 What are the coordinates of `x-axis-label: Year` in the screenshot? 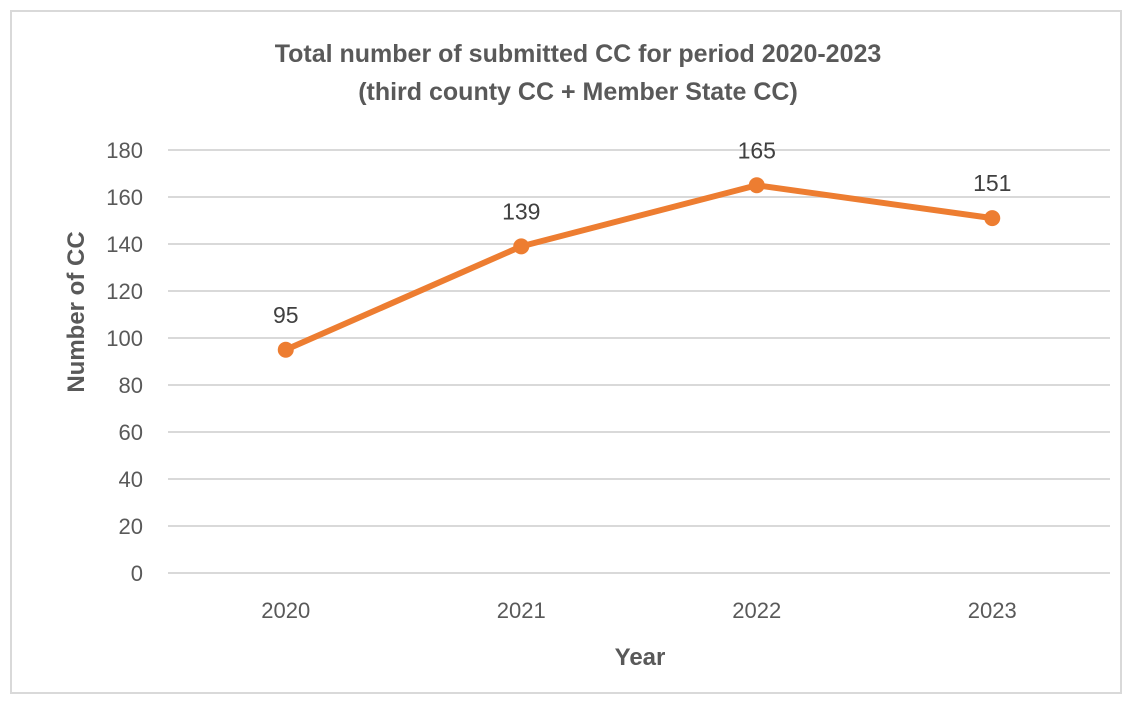 It's located at (640, 657).